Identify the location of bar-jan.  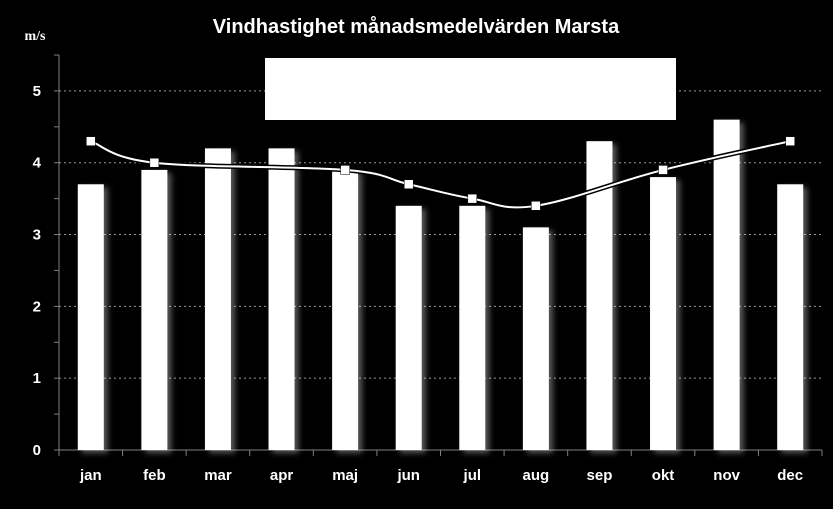
(90, 317).